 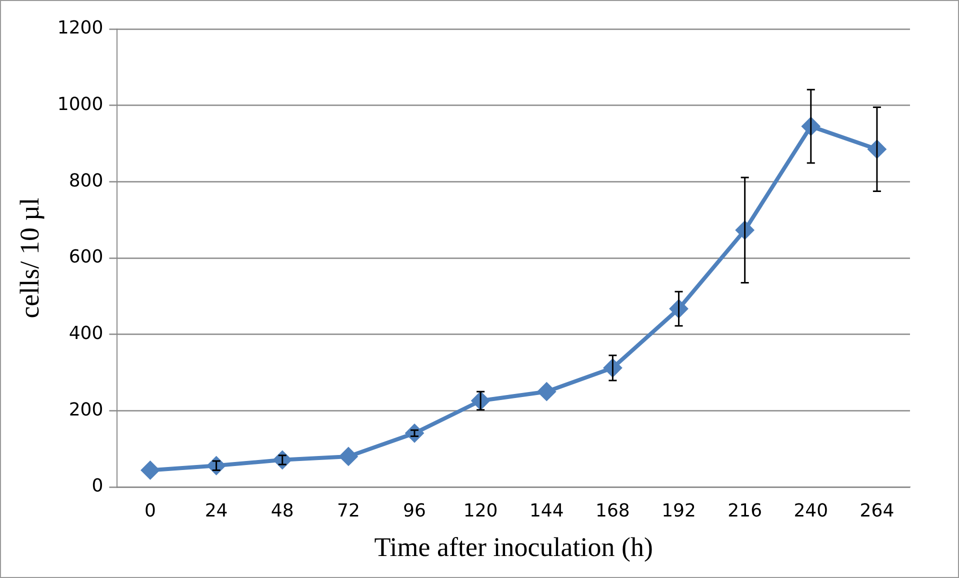 What do you see at coordinates (216, 511) in the screenshot?
I see `x-tick-label: 24` at bounding box center [216, 511].